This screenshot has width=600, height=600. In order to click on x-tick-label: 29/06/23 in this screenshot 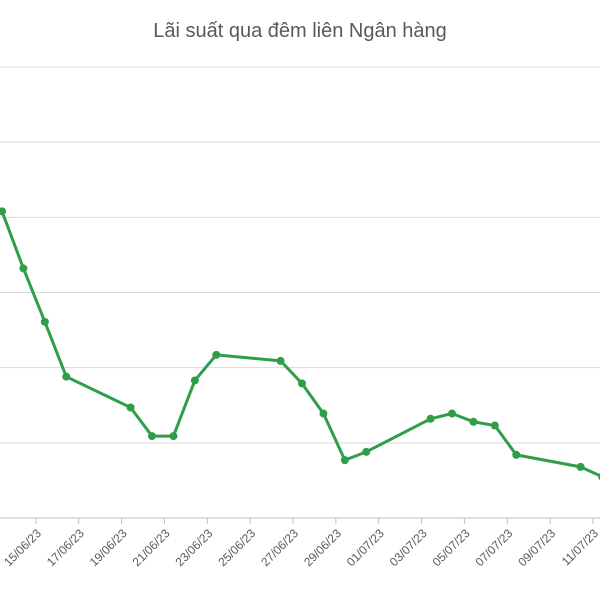, I will do `click(322, 547)`.